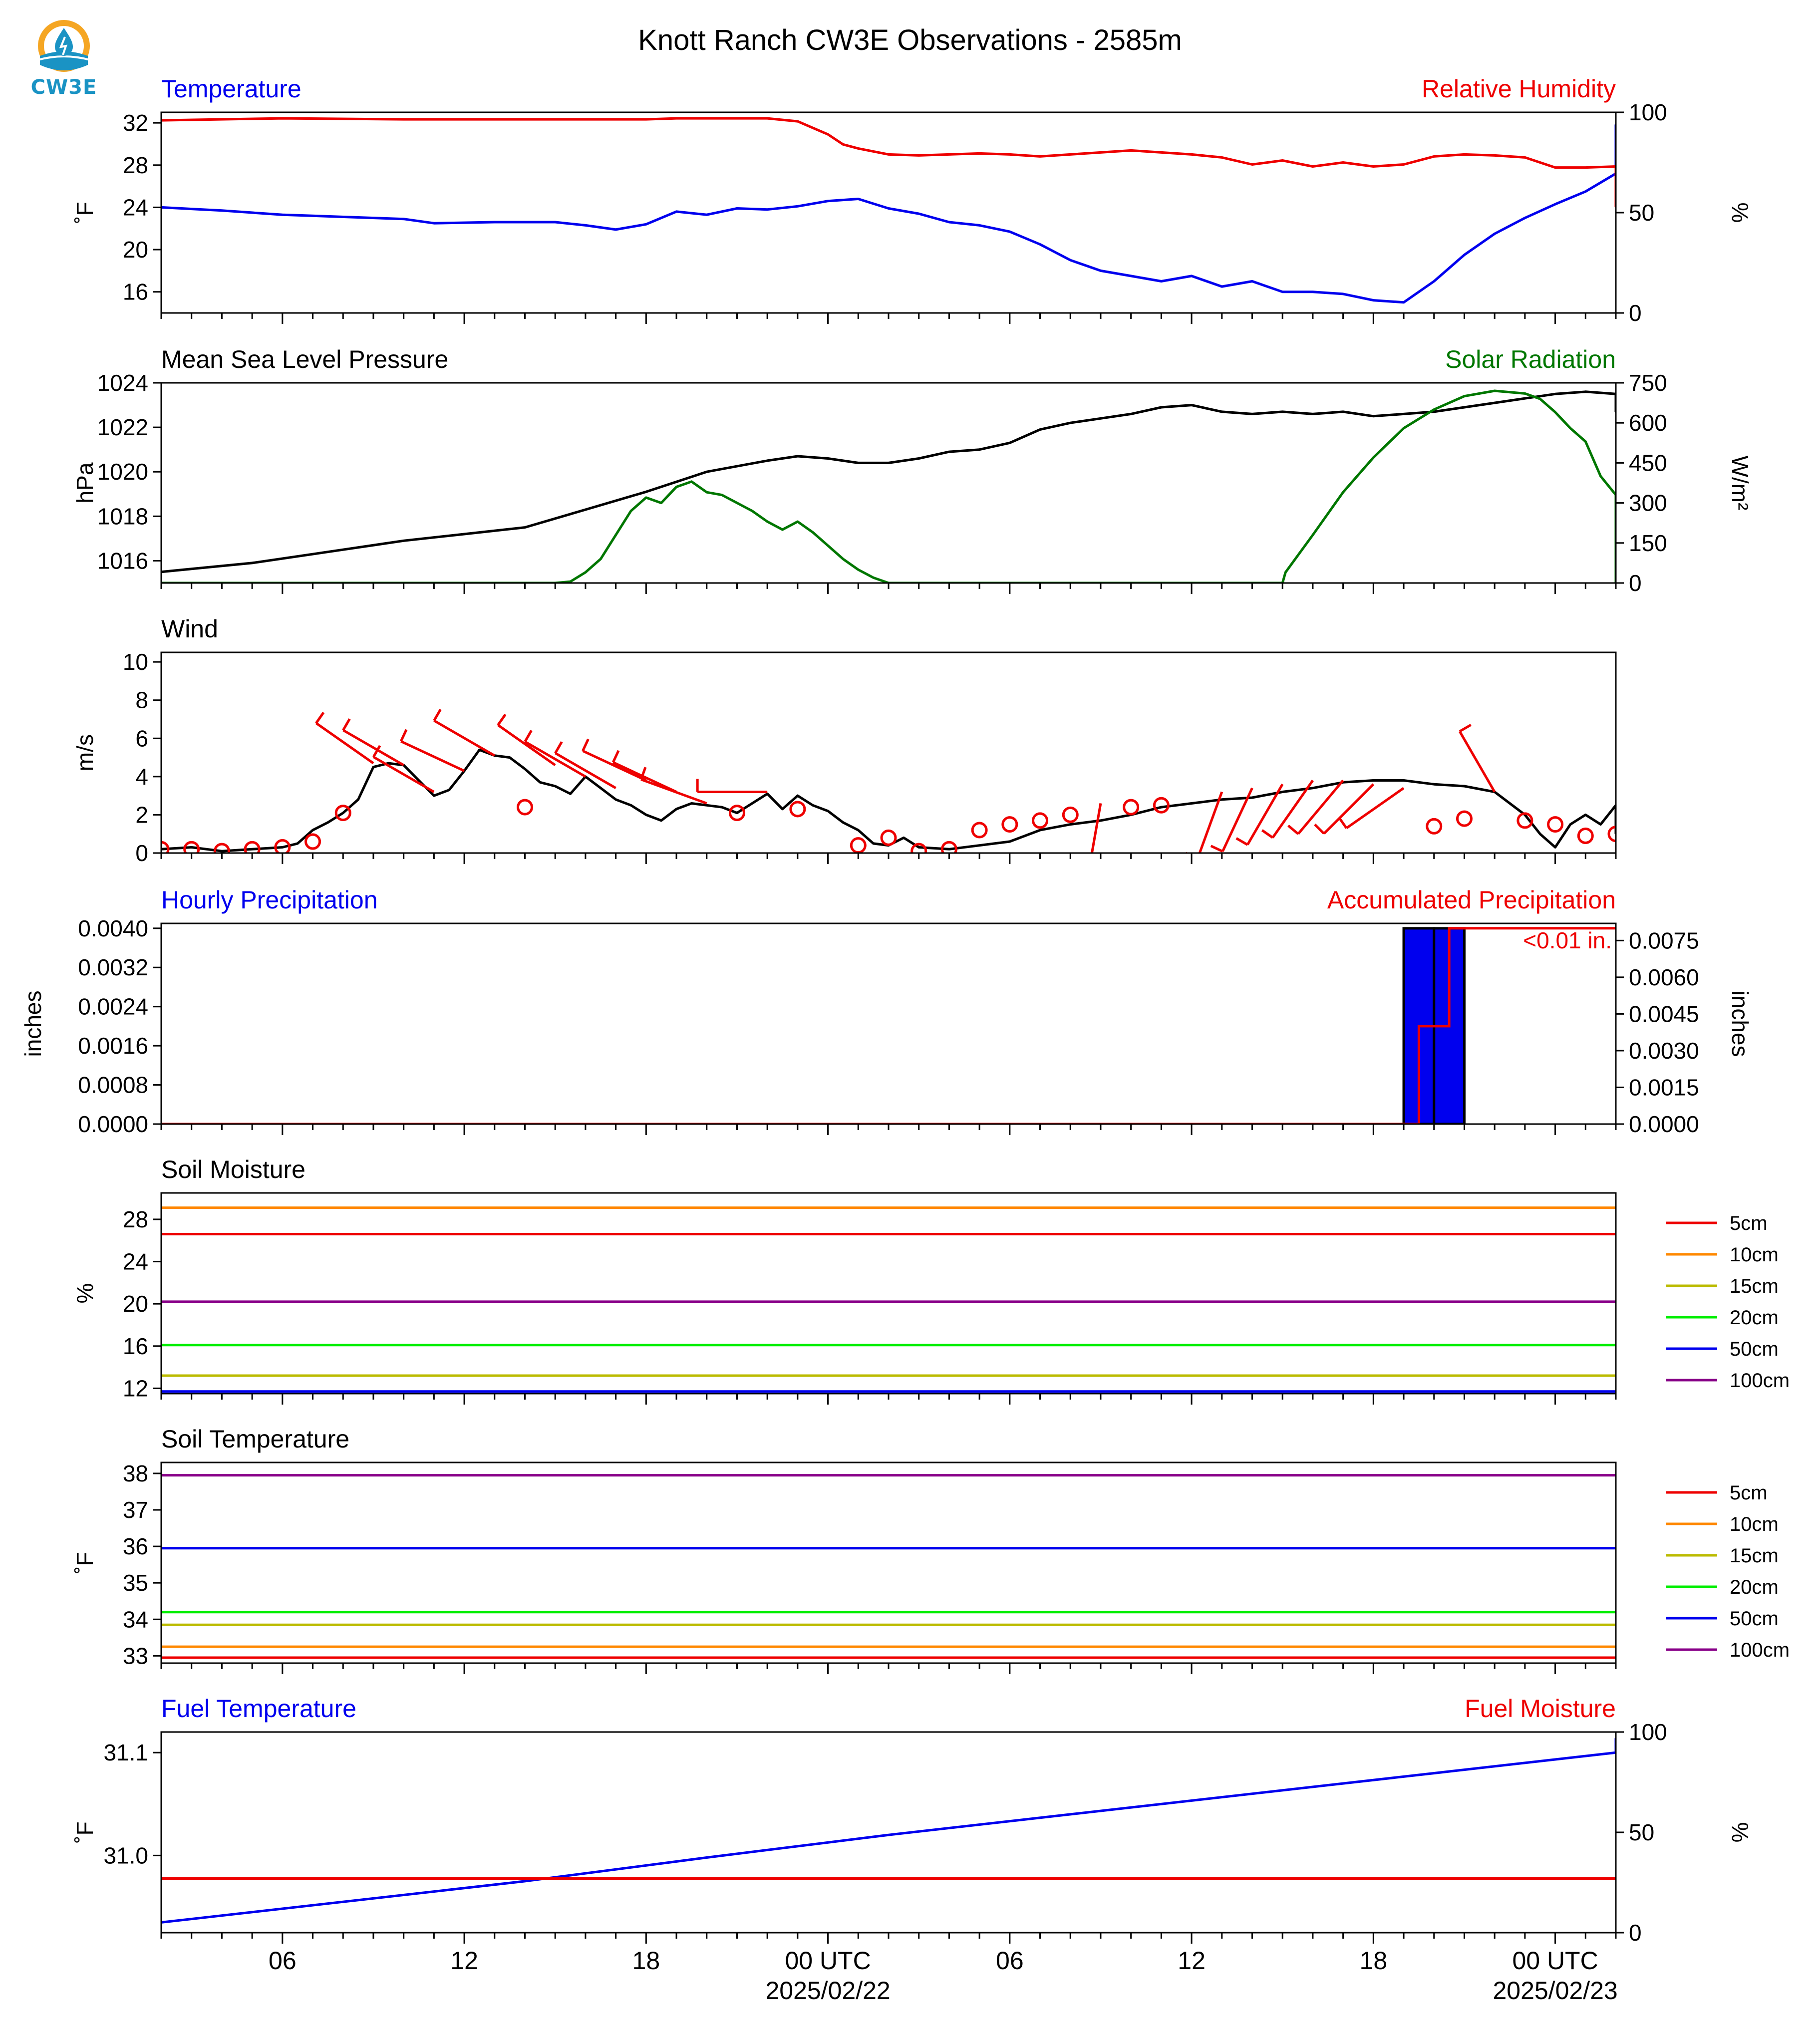  What do you see at coordinates (1754, 1556) in the screenshot?
I see `legend-label: 15cm` at bounding box center [1754, 1556].